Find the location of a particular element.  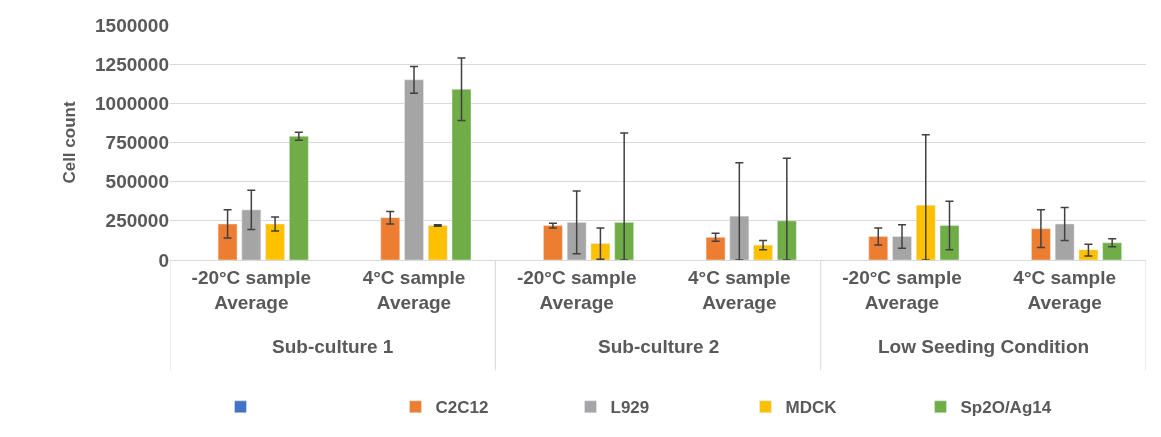

text: Low Seeding Condition is located at coordinates (984, 346).